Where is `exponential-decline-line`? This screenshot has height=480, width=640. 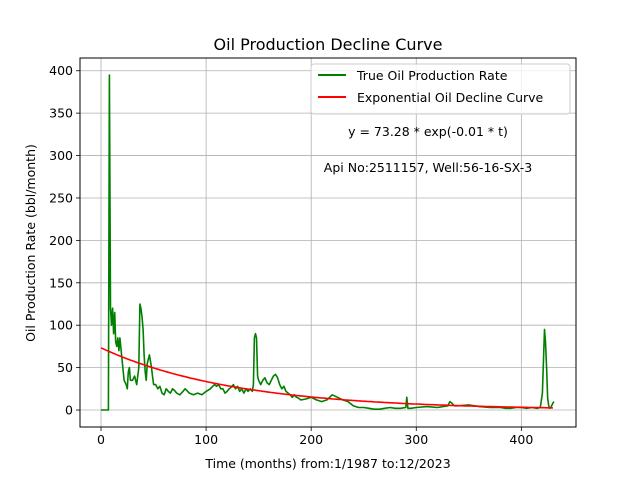 exponential-decline-line is located at coordinates (326, 378).